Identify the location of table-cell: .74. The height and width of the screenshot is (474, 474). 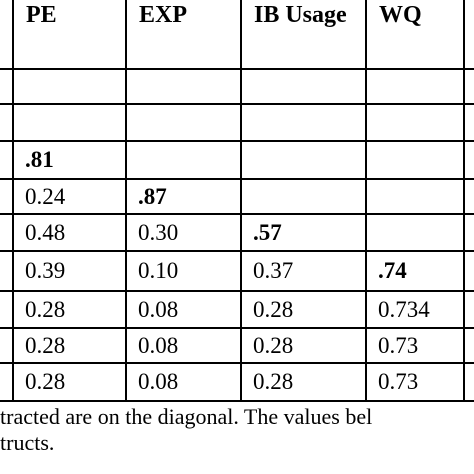
(392, 270).